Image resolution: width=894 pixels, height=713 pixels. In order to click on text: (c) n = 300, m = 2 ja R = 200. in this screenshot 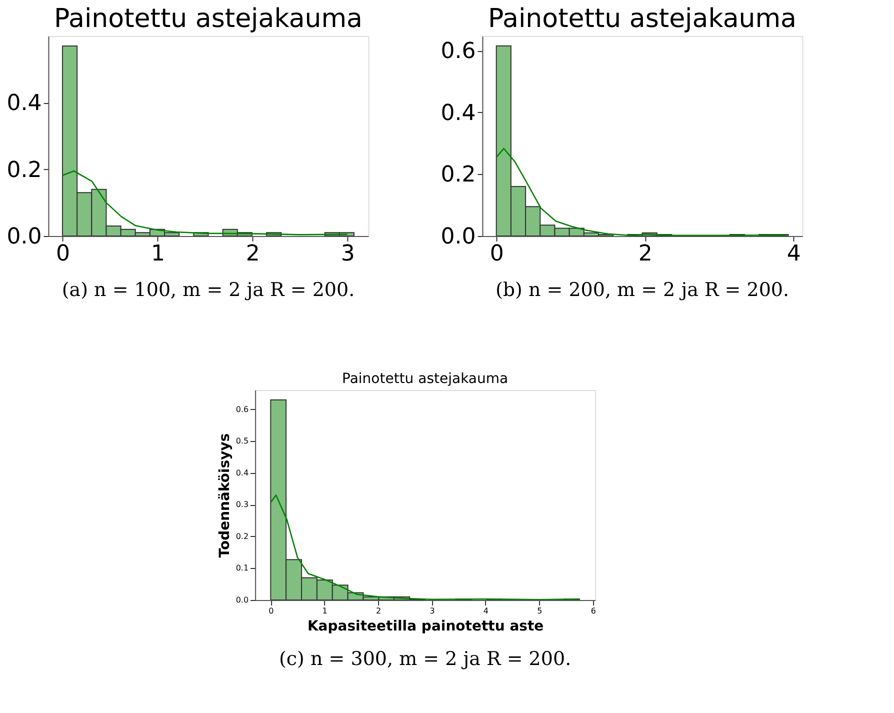, I will do `click(425, 659)`.